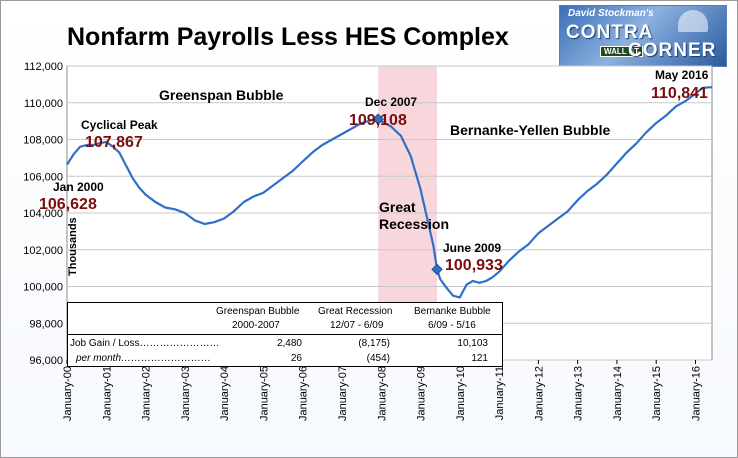 The width and height of the screenshot is (738, 458). What do you see at coordinates (289, 343) in the screenshot?
I see `table-cell-greenspan-total: 2,480` at bounding box center [289, 343].